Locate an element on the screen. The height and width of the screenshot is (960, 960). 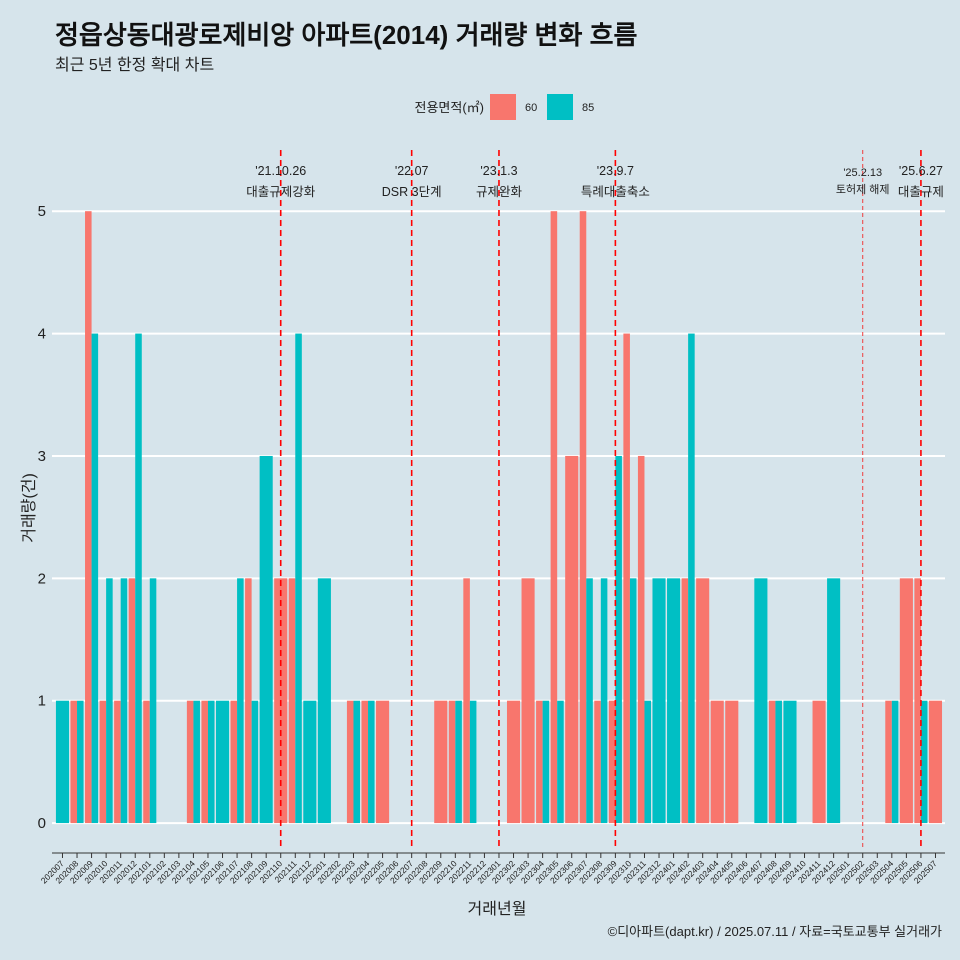
event-date-label: '23.9.7 is located at coordinates (615, 171).